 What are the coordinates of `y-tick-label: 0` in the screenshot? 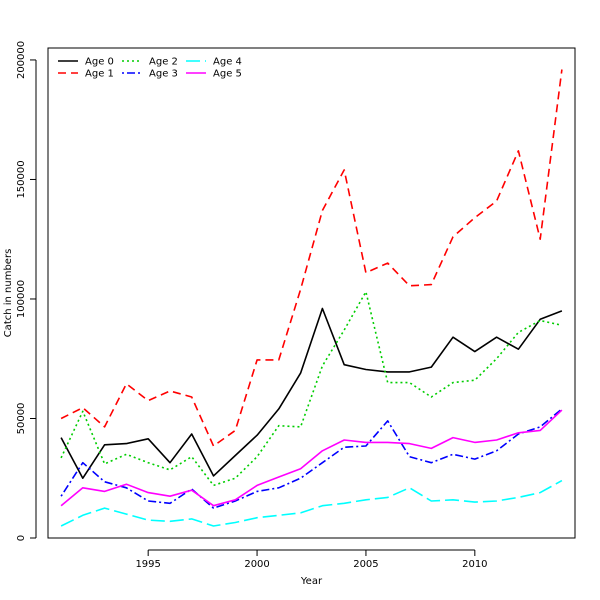 It's located at (21, 538).